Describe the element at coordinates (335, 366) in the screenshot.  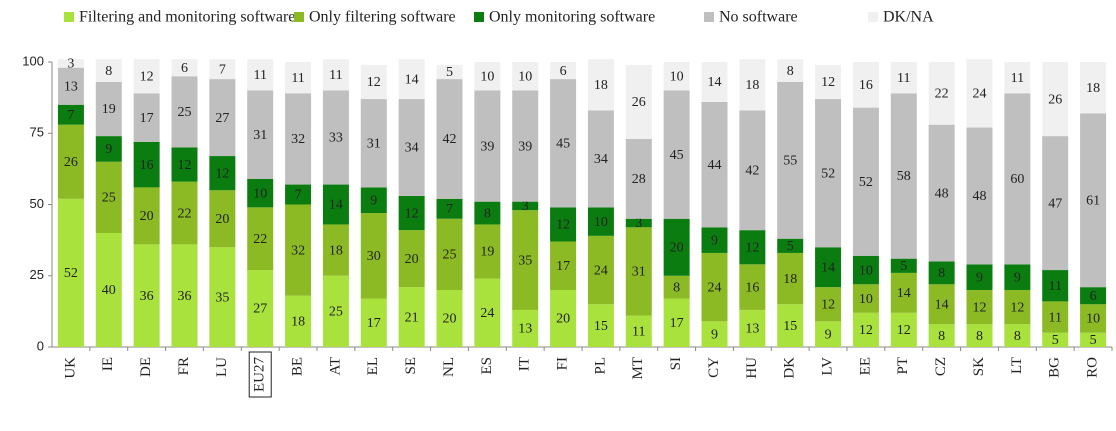
I see `x-tick-label: AT` at that location.